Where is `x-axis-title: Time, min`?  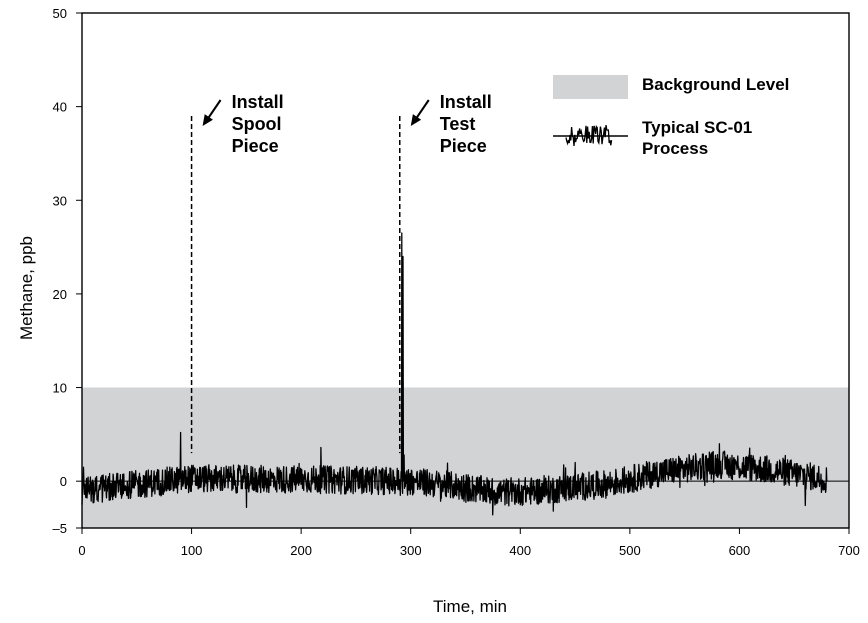 x-axis-title: Time, min is located at coordinates (470, 606).